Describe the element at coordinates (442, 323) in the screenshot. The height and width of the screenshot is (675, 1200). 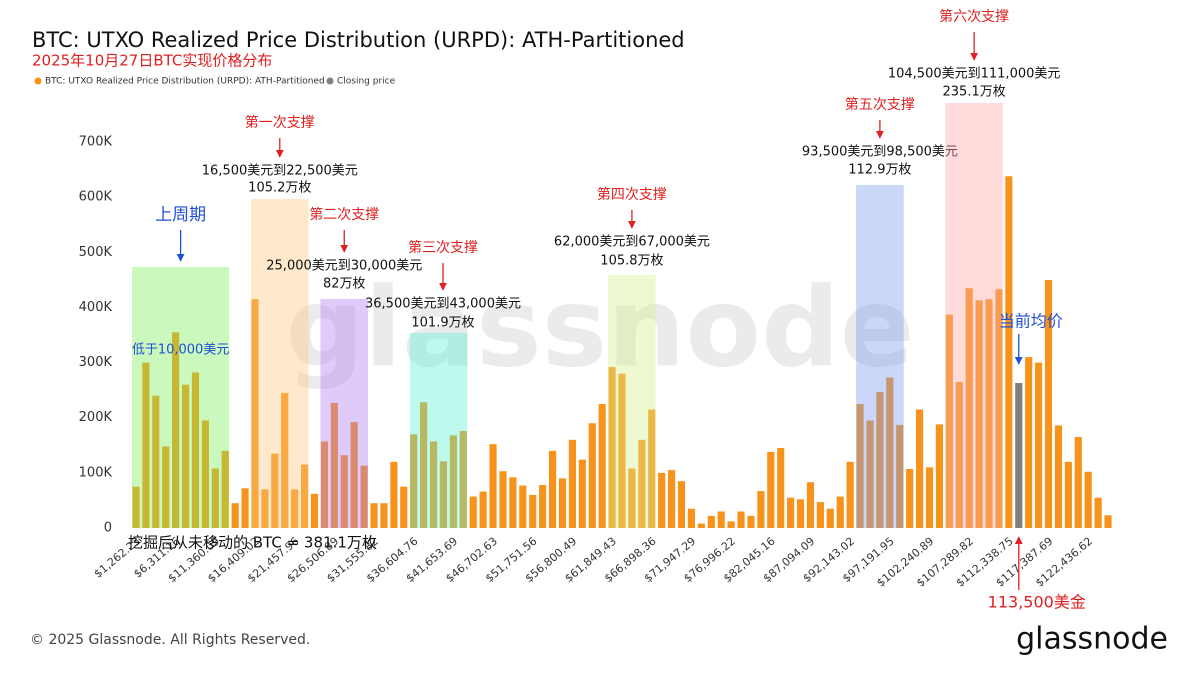
I see `zone-amount: 101.9万枚` at that location.